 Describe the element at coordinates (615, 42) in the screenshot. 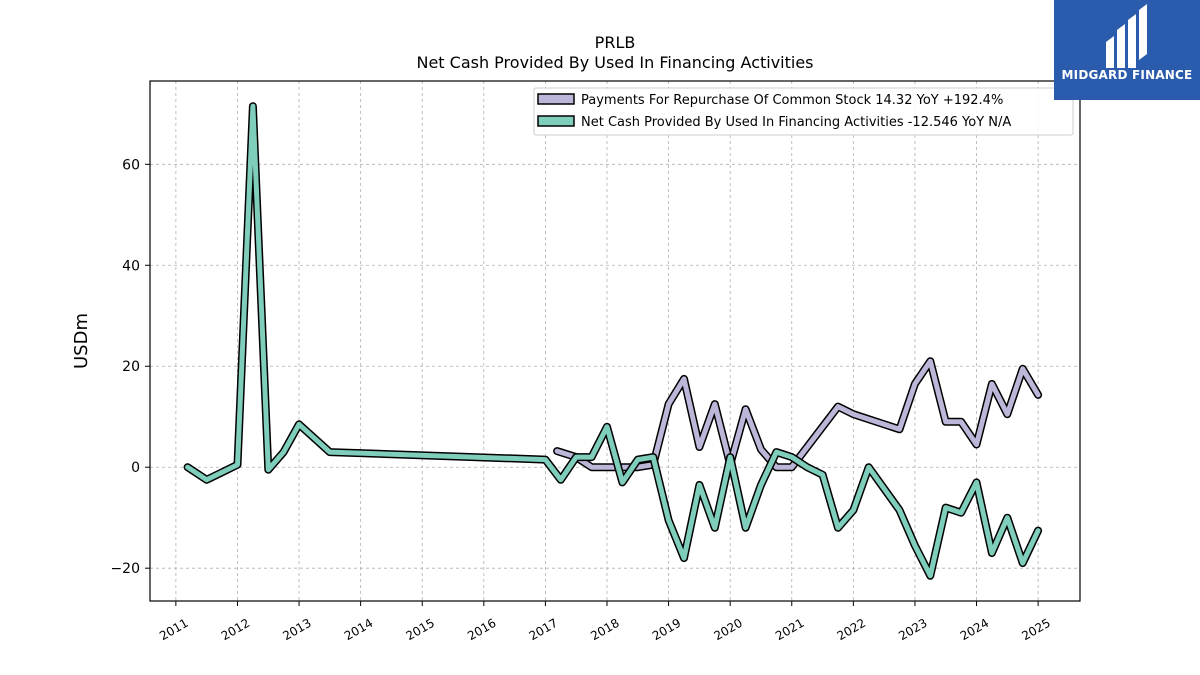

I see `chart-title: PRLB` at that location.